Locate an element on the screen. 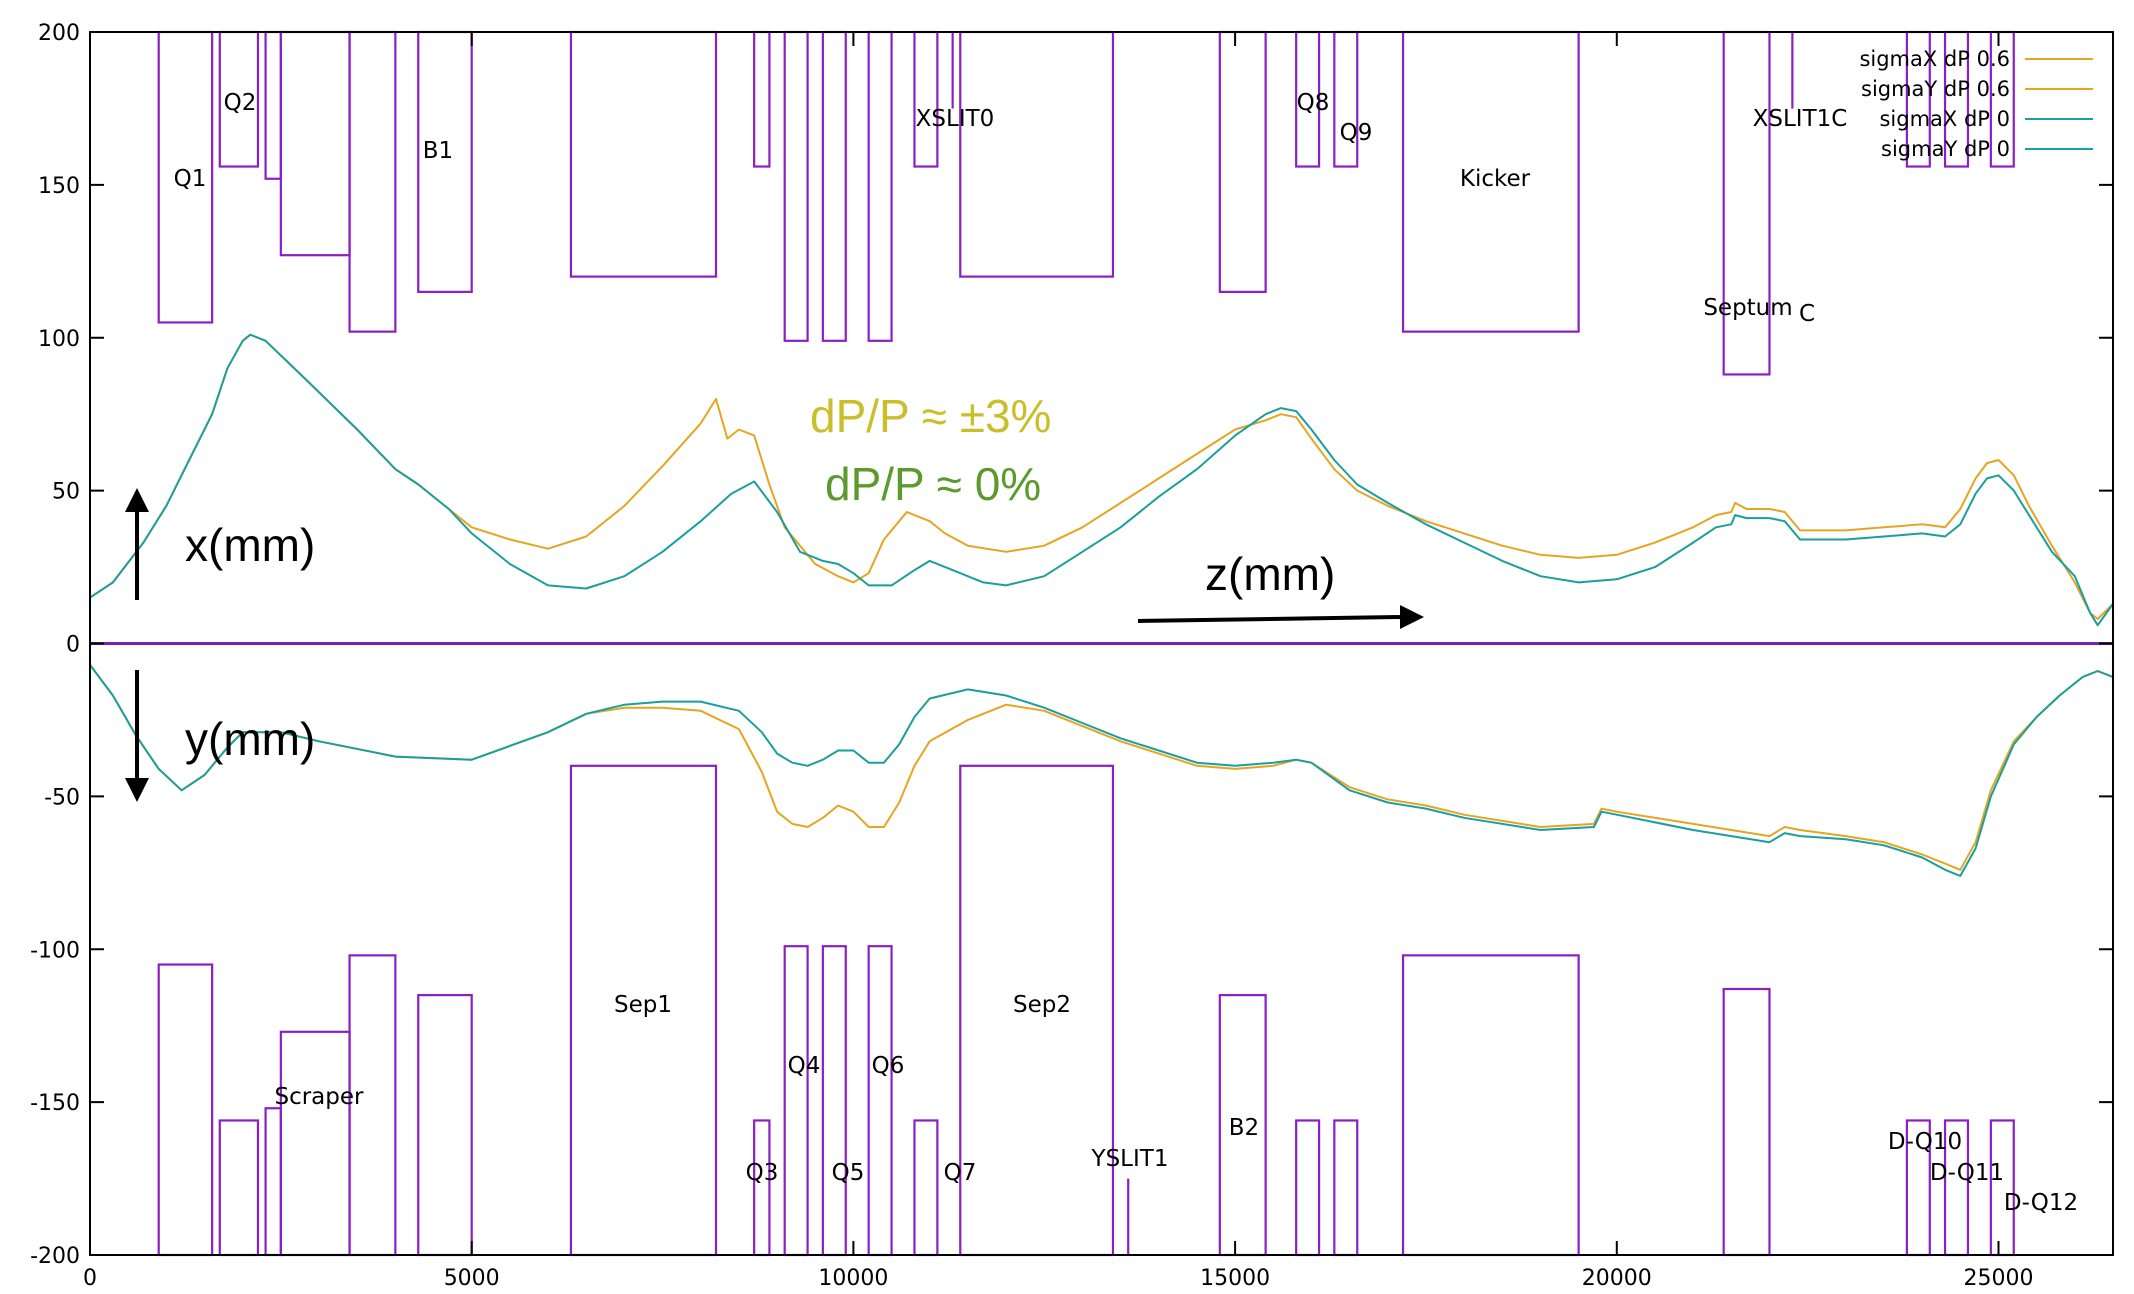  element-label-yslit1: YSLIT1 is located at coordinates (1130, 1159).